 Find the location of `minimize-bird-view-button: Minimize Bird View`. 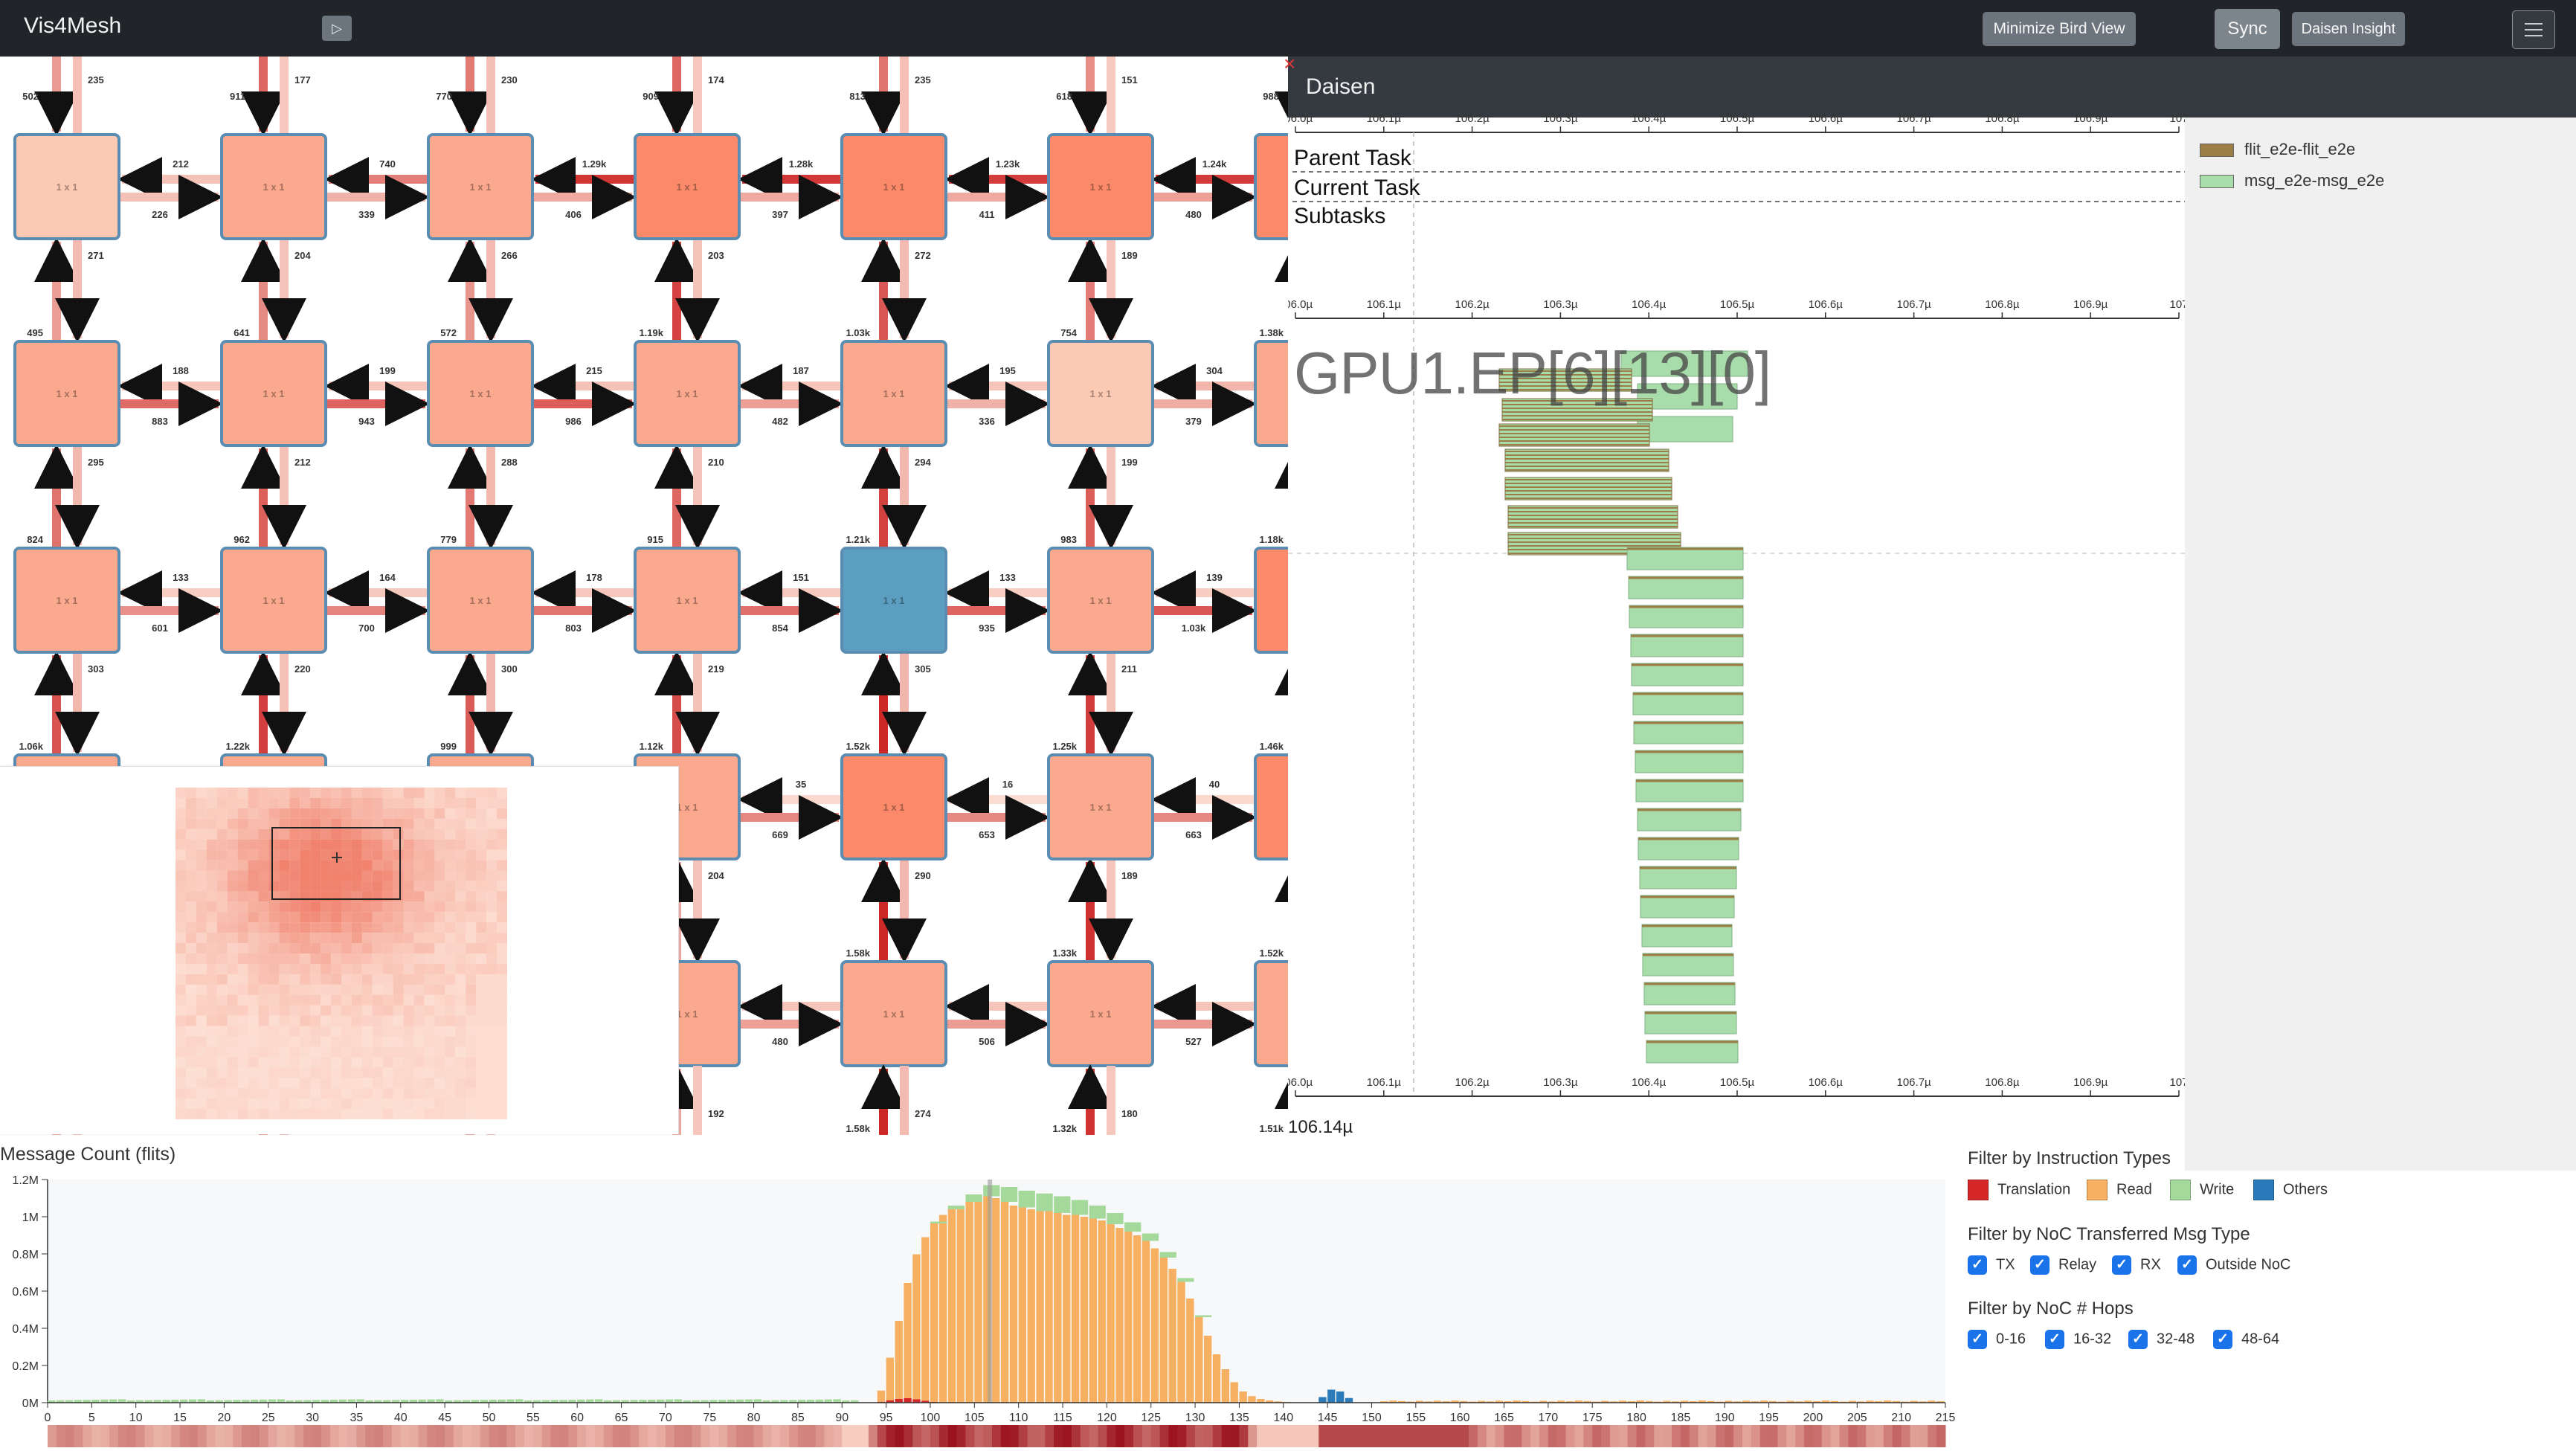

minimize-bird-view-button: Minimize Bird View is located at coordinates (2059, 29).